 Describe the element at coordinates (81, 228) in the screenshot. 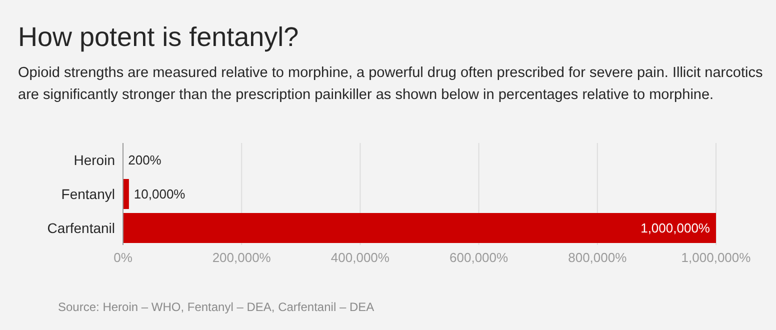

I see `y-tick-label: Carfentanil` at that location.